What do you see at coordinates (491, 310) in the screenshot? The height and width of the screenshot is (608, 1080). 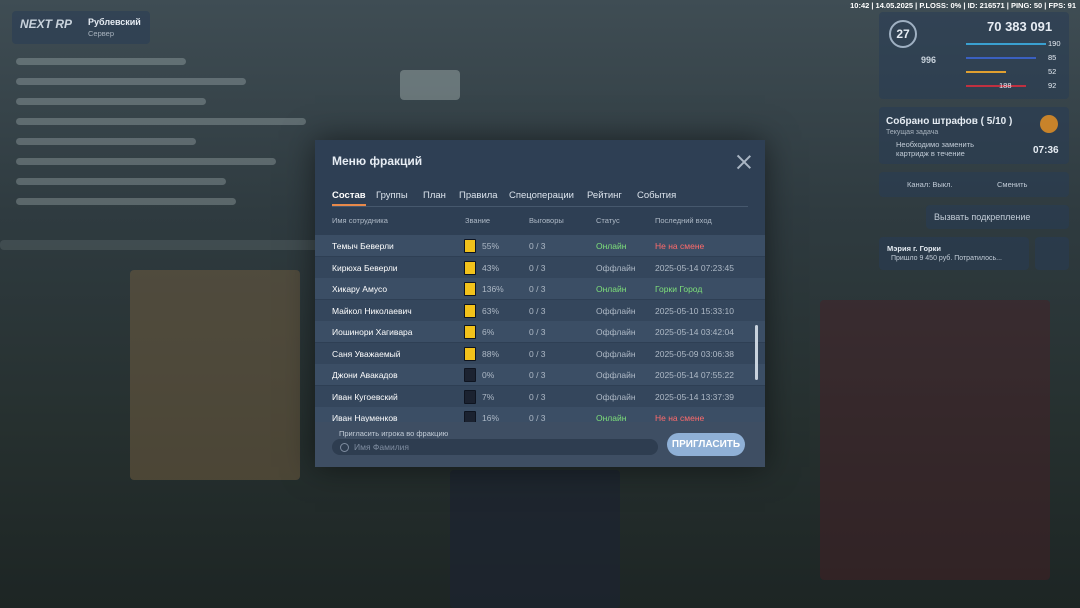 I see `rank-progress: 63%` at bounding box center [491, 310].